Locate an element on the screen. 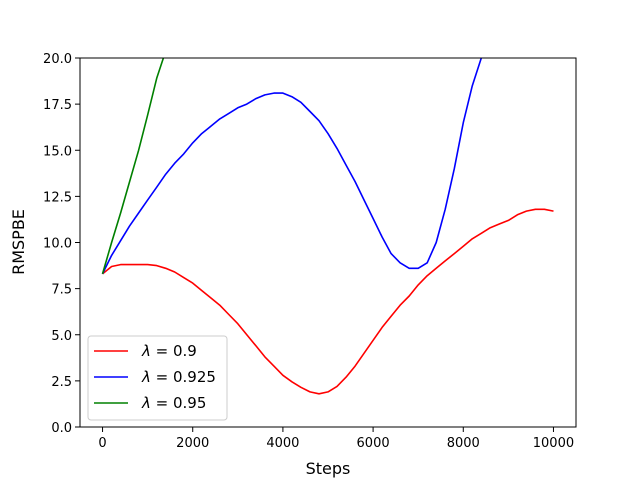 This screenshot has width=640, height=480. y-tick-label: 10.0 is located at coordinates (57, 244).